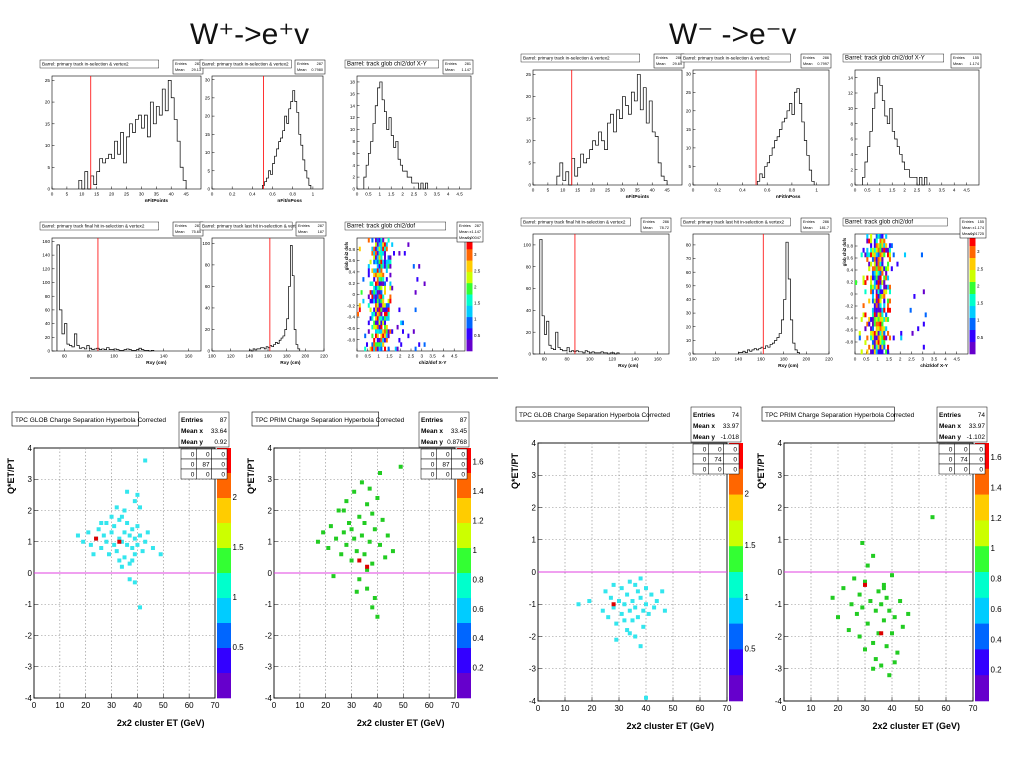 This screenshot has height=768, width=1024. What do you see at coordinates (623, 190) in the screenshot?
I see `x-tick-label: 30` at bounding box center [623, 190].